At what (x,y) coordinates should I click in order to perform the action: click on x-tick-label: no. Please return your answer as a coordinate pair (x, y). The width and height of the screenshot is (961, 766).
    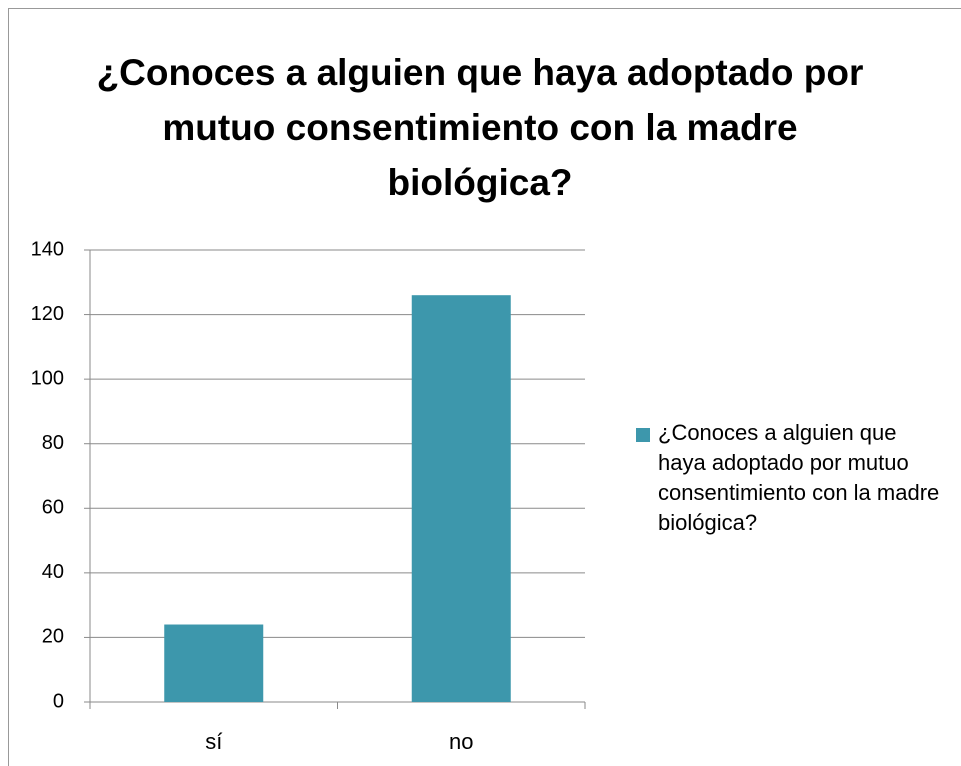
    Looking at the image, I should click on (461, 741).